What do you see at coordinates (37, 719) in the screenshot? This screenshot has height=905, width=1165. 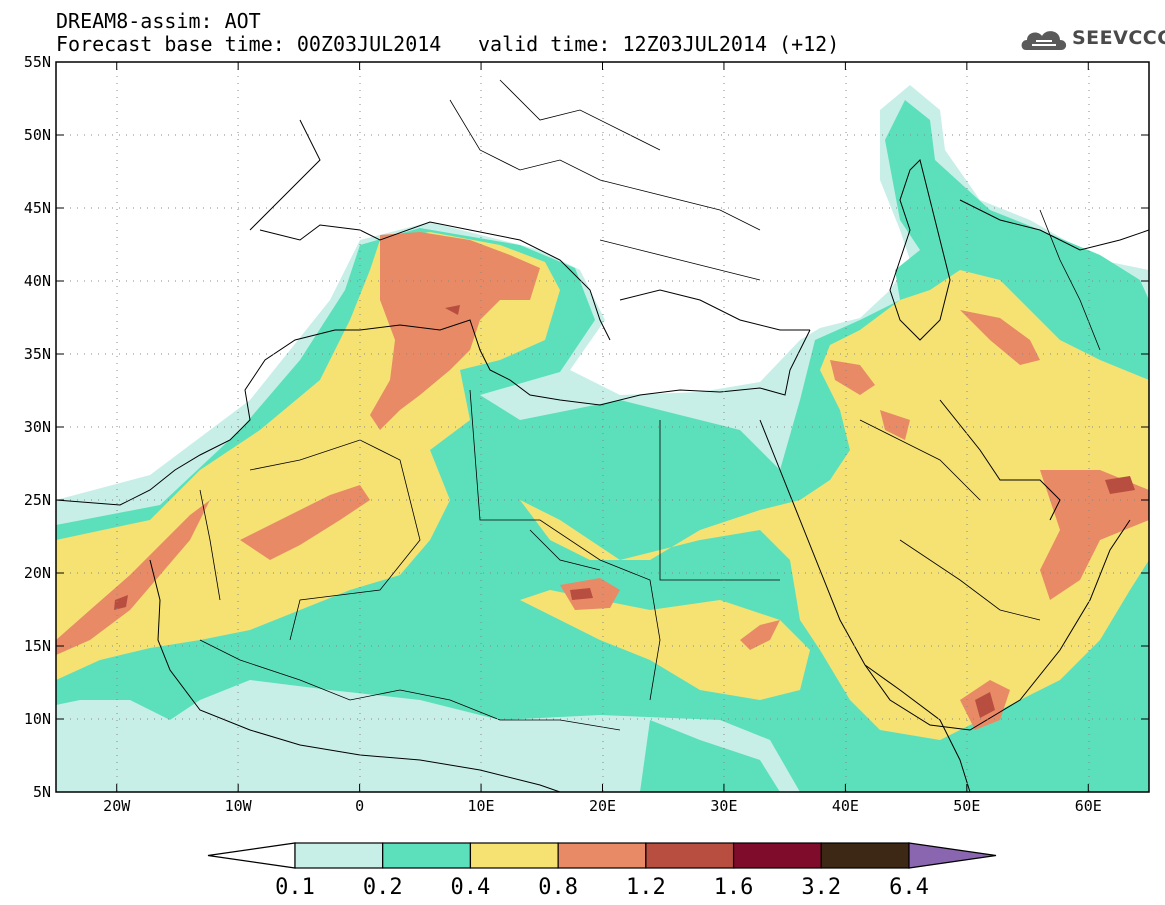 I see `y-tick-label: 10N` at bounding box center [37, 719].